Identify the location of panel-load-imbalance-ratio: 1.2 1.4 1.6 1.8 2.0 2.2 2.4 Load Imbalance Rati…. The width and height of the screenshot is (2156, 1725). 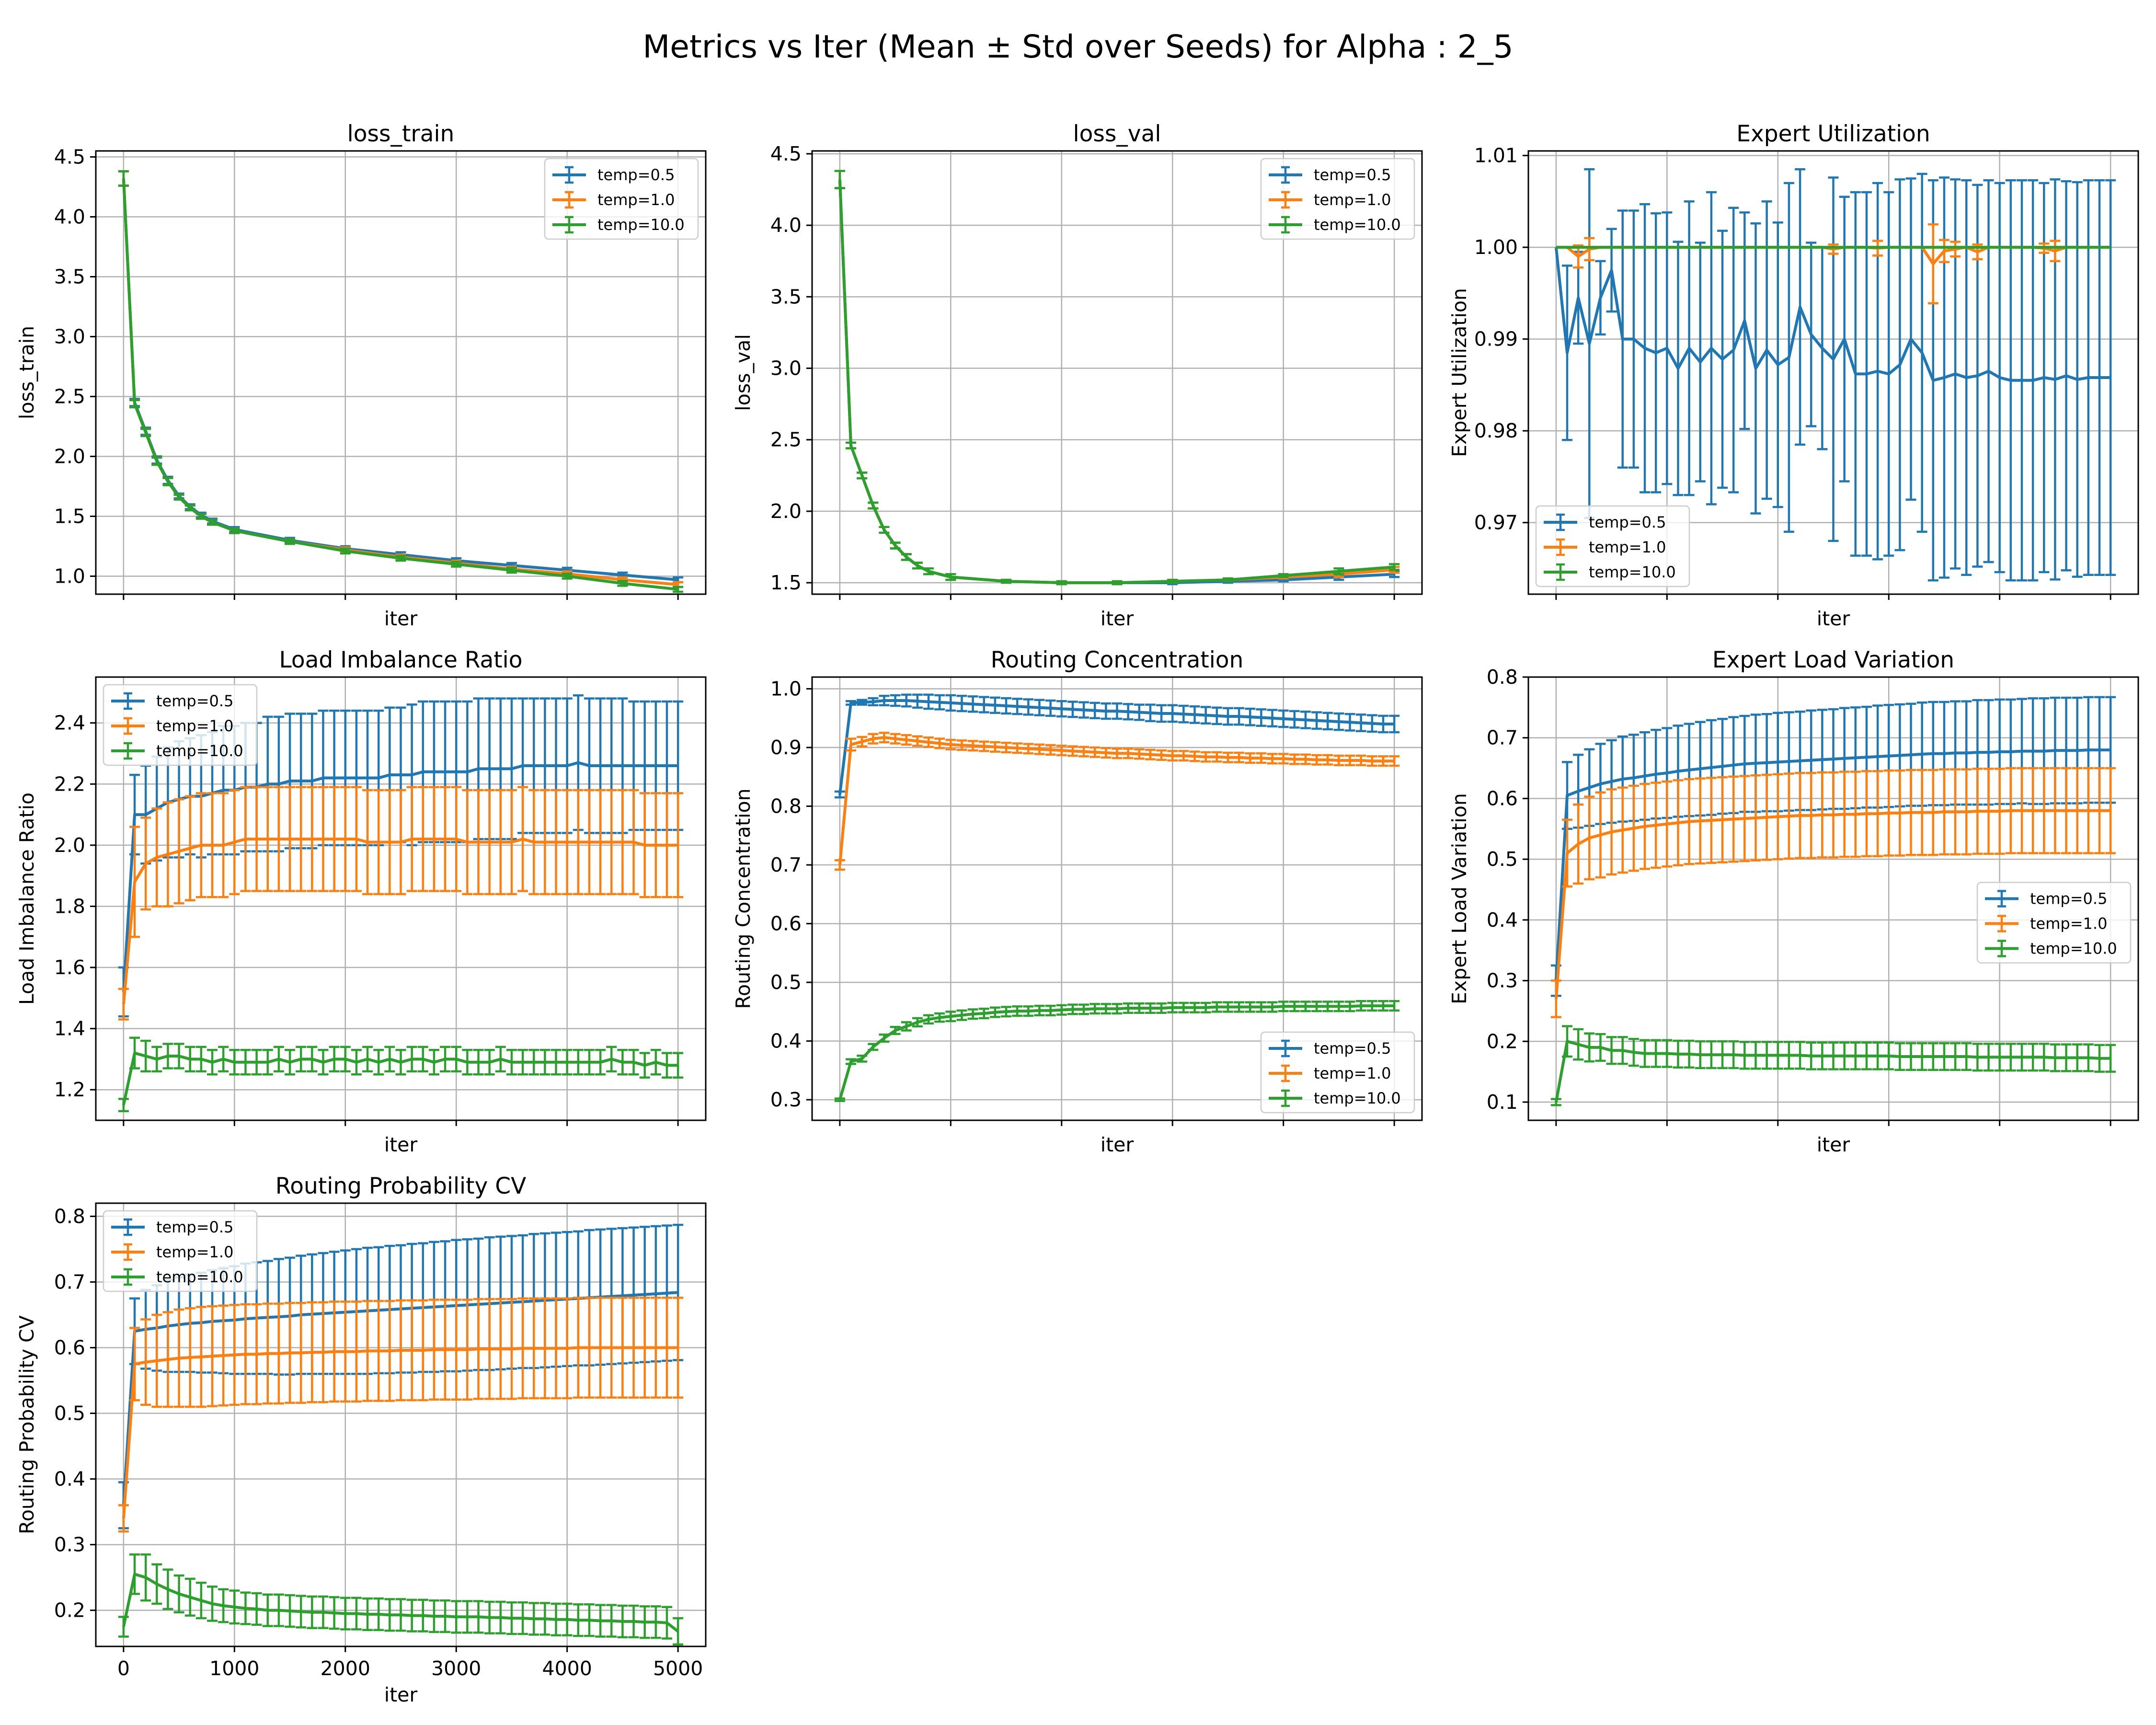
(361, 901).